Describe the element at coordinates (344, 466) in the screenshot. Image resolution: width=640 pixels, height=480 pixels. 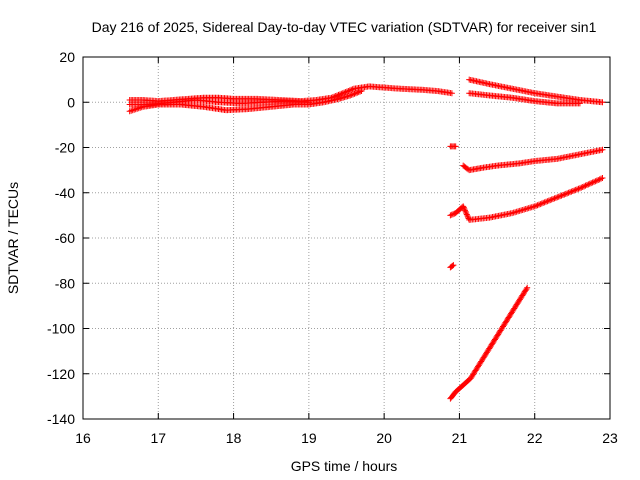
I see `x-axis-label: GPS time / hours` at that location.